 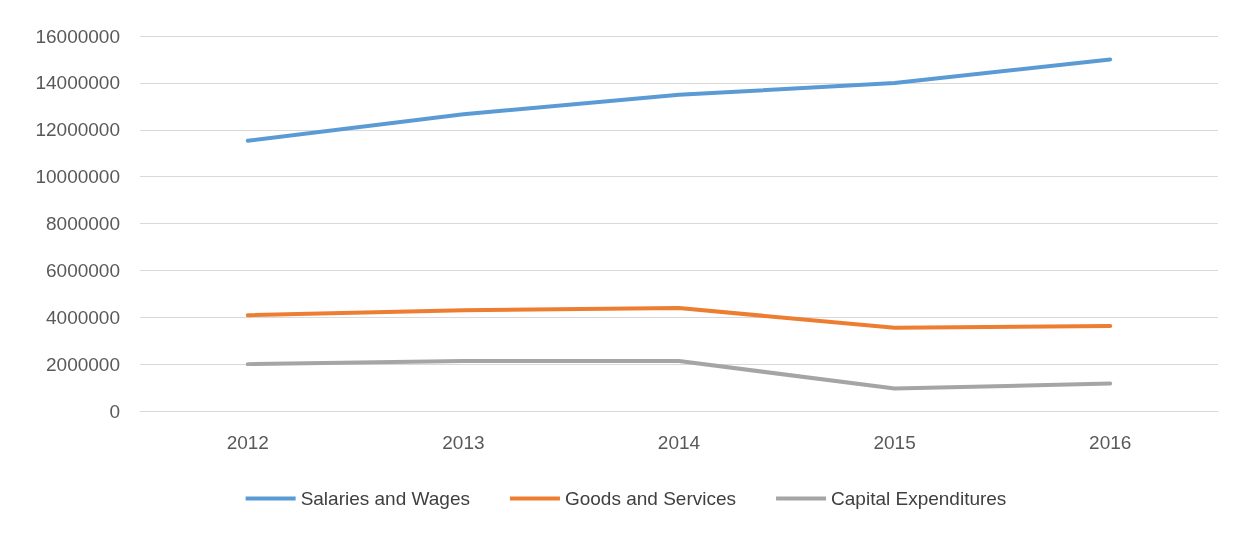 I want to click on y-tick-label: 4000000, so click(x=83, y=317).